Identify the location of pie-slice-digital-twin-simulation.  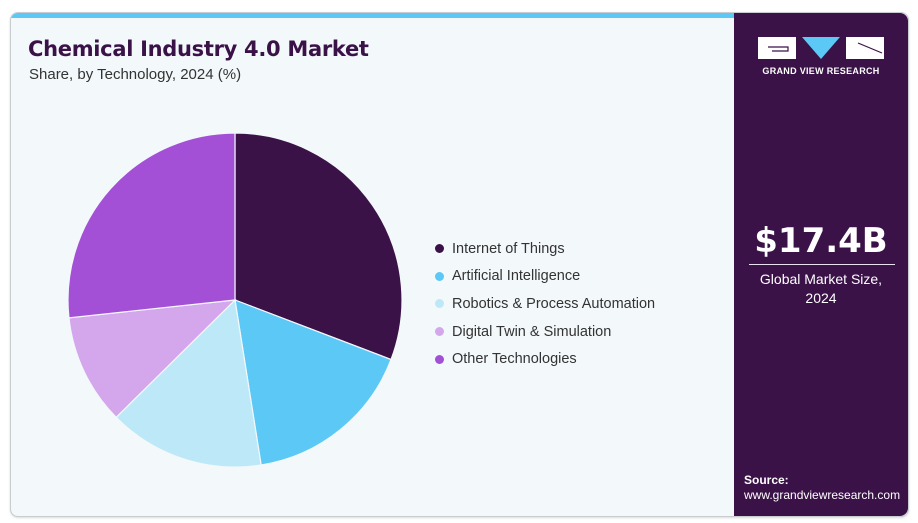
(152, 359).